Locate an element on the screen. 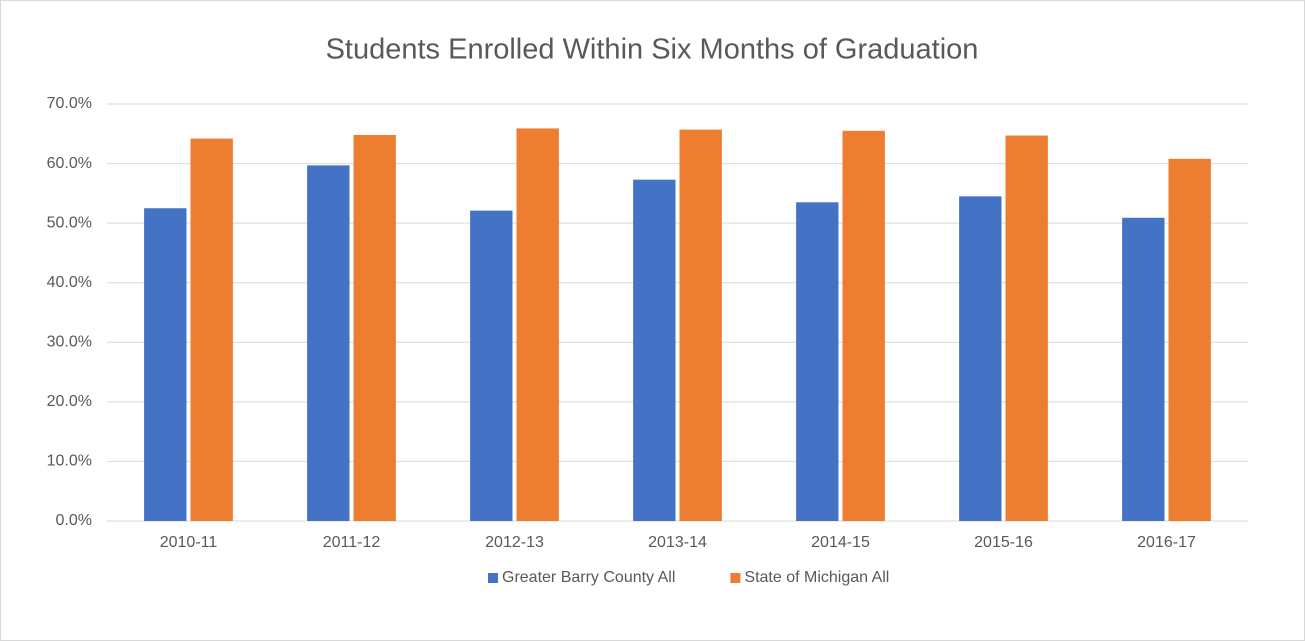 Image resolution: width=1305 pixels, height=641 pixels. y-tick-label: 40.0% is located at coordinates (69, 282).